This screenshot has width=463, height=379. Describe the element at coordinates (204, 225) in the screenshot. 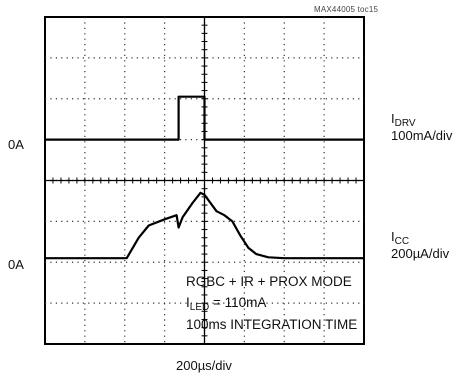

I see `trace-icc` at that location.